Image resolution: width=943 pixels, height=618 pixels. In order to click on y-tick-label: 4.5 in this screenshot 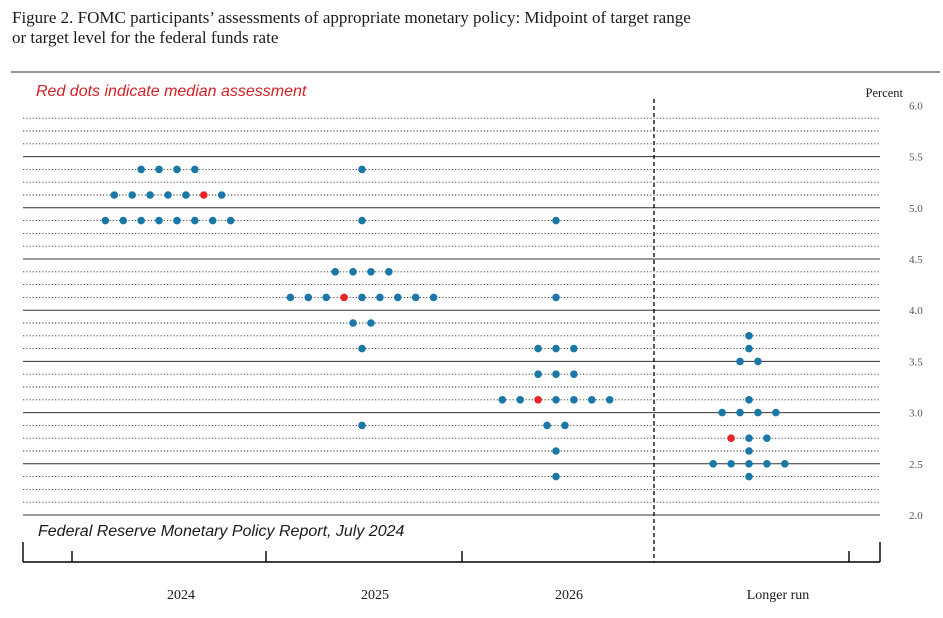, I will do `click(916, 260)`.